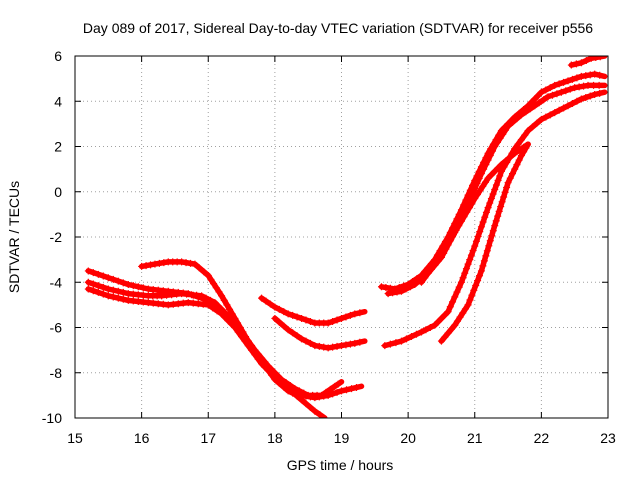 The width and height of the screenshot is (640, 480). What do you see at coordinates (56, 373) in the screenshot?
I see `y-tick-label: -8` at bounding box center [56, 373].